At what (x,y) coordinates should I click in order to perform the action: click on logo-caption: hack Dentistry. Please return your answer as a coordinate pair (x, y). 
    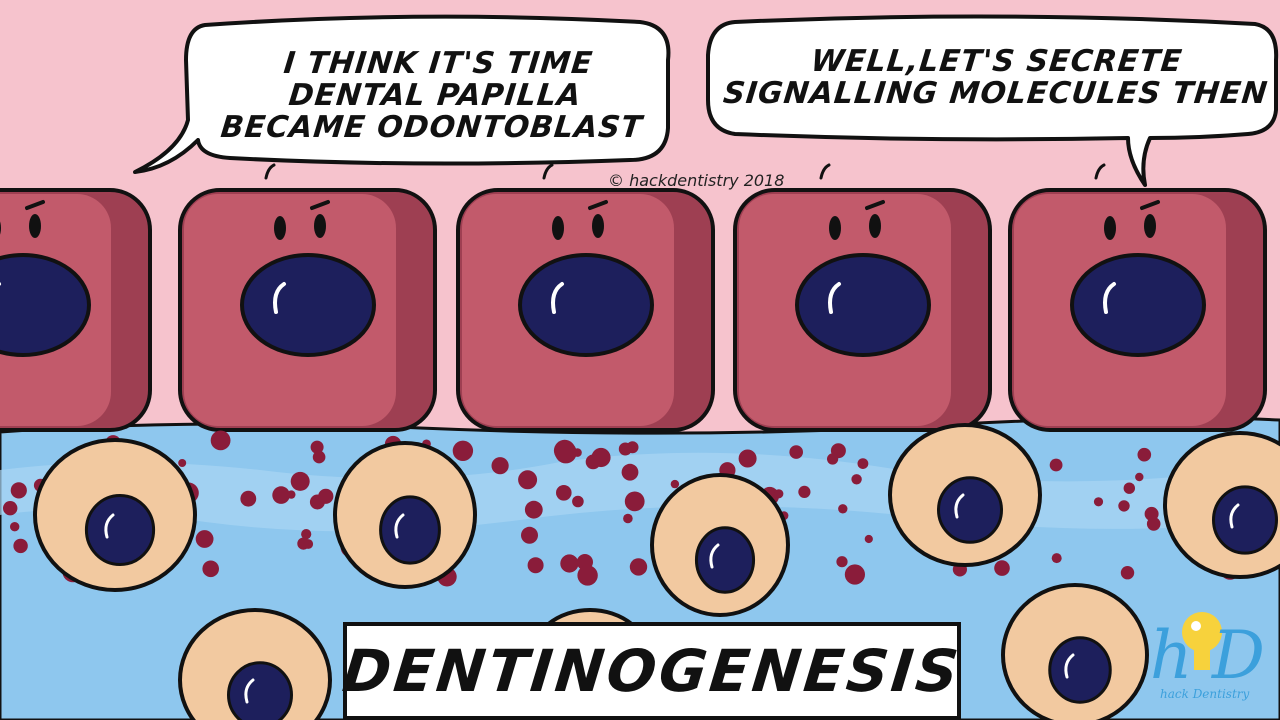
    Looking at the image, I should click on (1205, 694).